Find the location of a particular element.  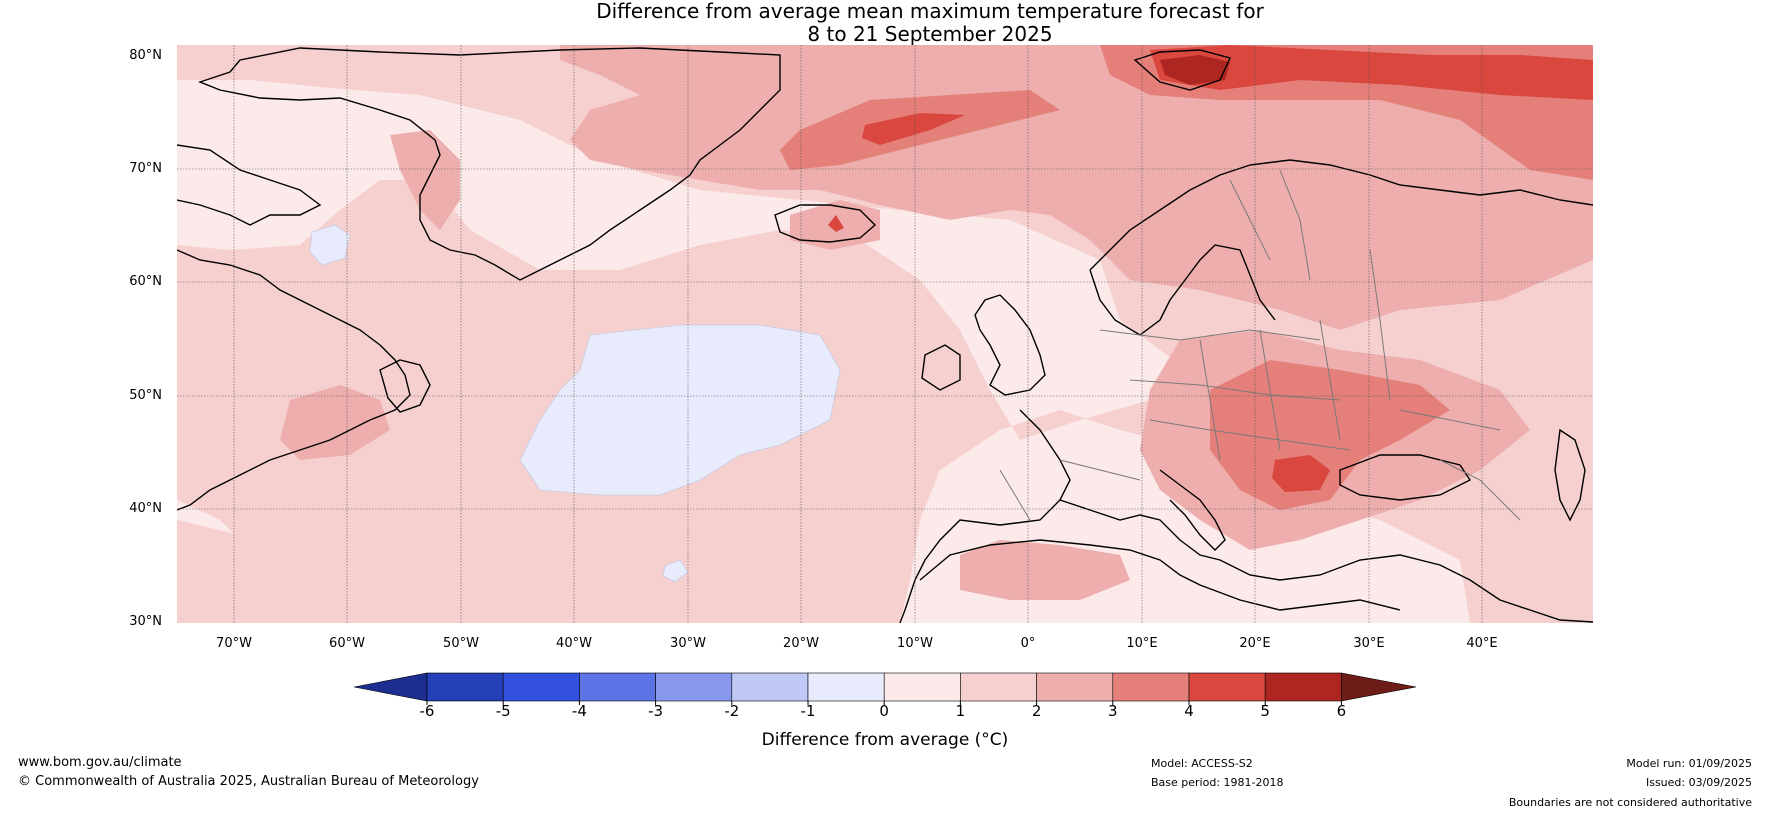

latitude-label: 70°N is located at coordinates (145, 168).